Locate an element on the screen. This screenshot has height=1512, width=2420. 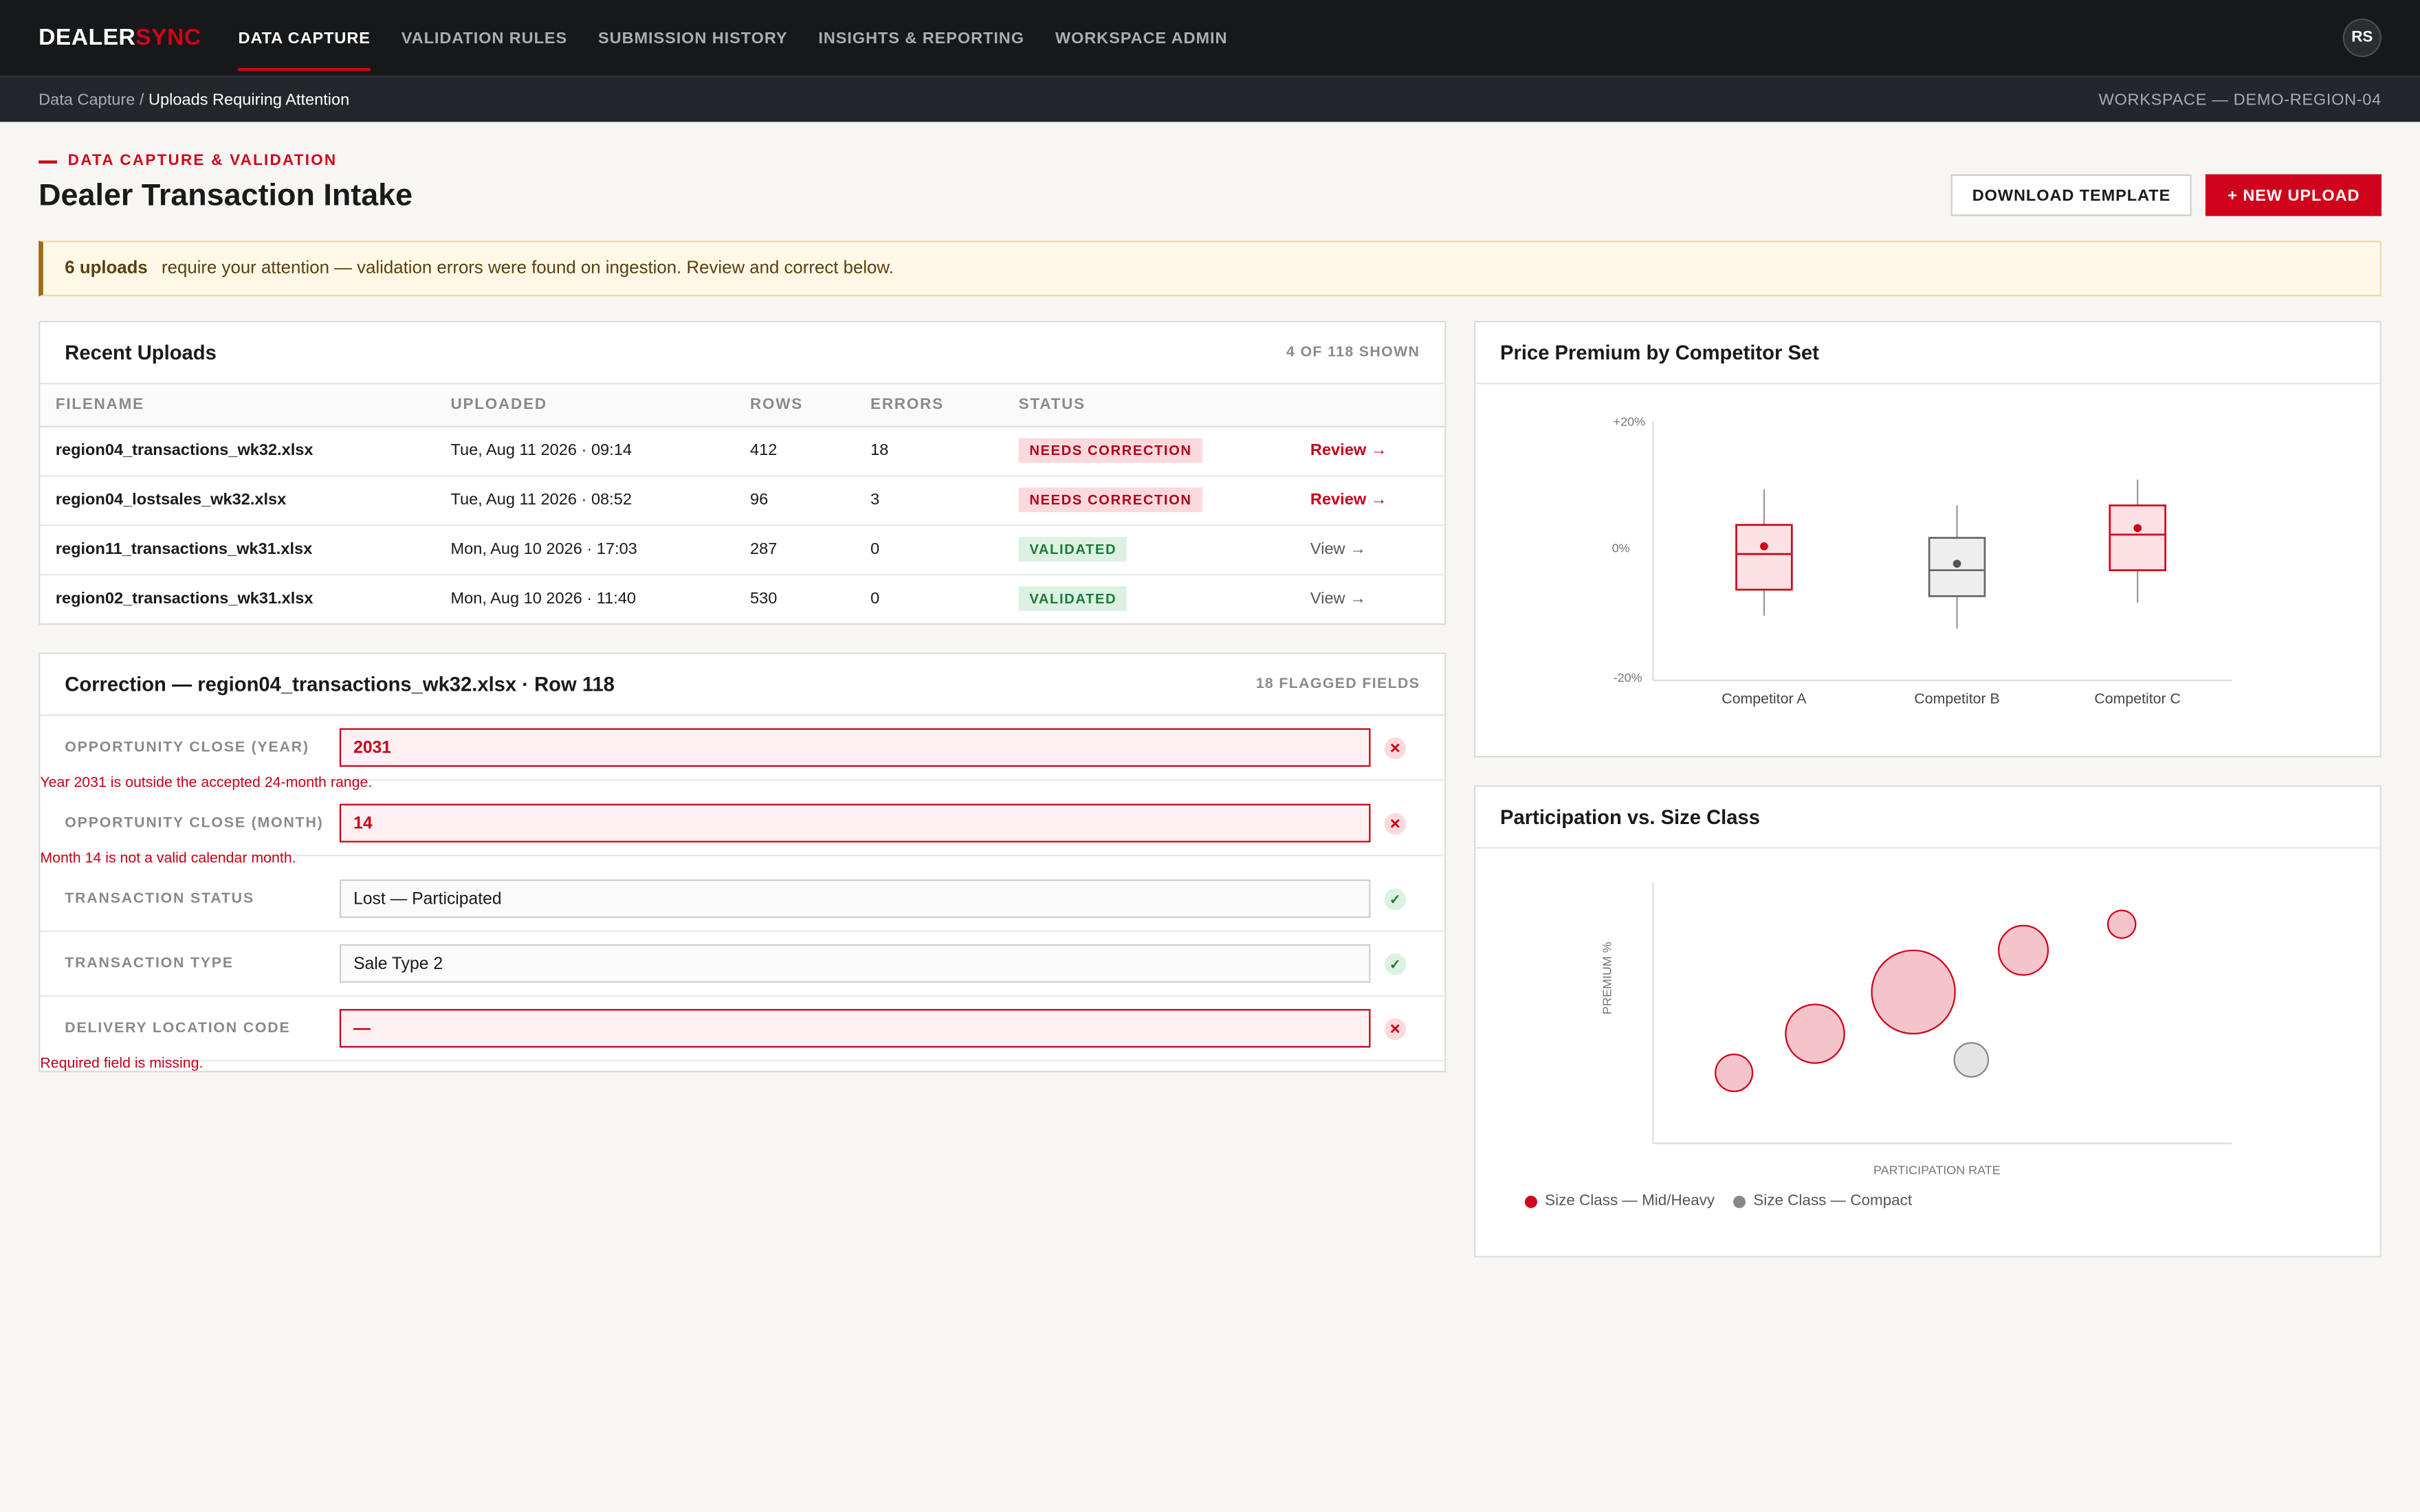
eyebrow-text: DATA CAPTURE & VALIDATION is located at coordinates (202, 161).